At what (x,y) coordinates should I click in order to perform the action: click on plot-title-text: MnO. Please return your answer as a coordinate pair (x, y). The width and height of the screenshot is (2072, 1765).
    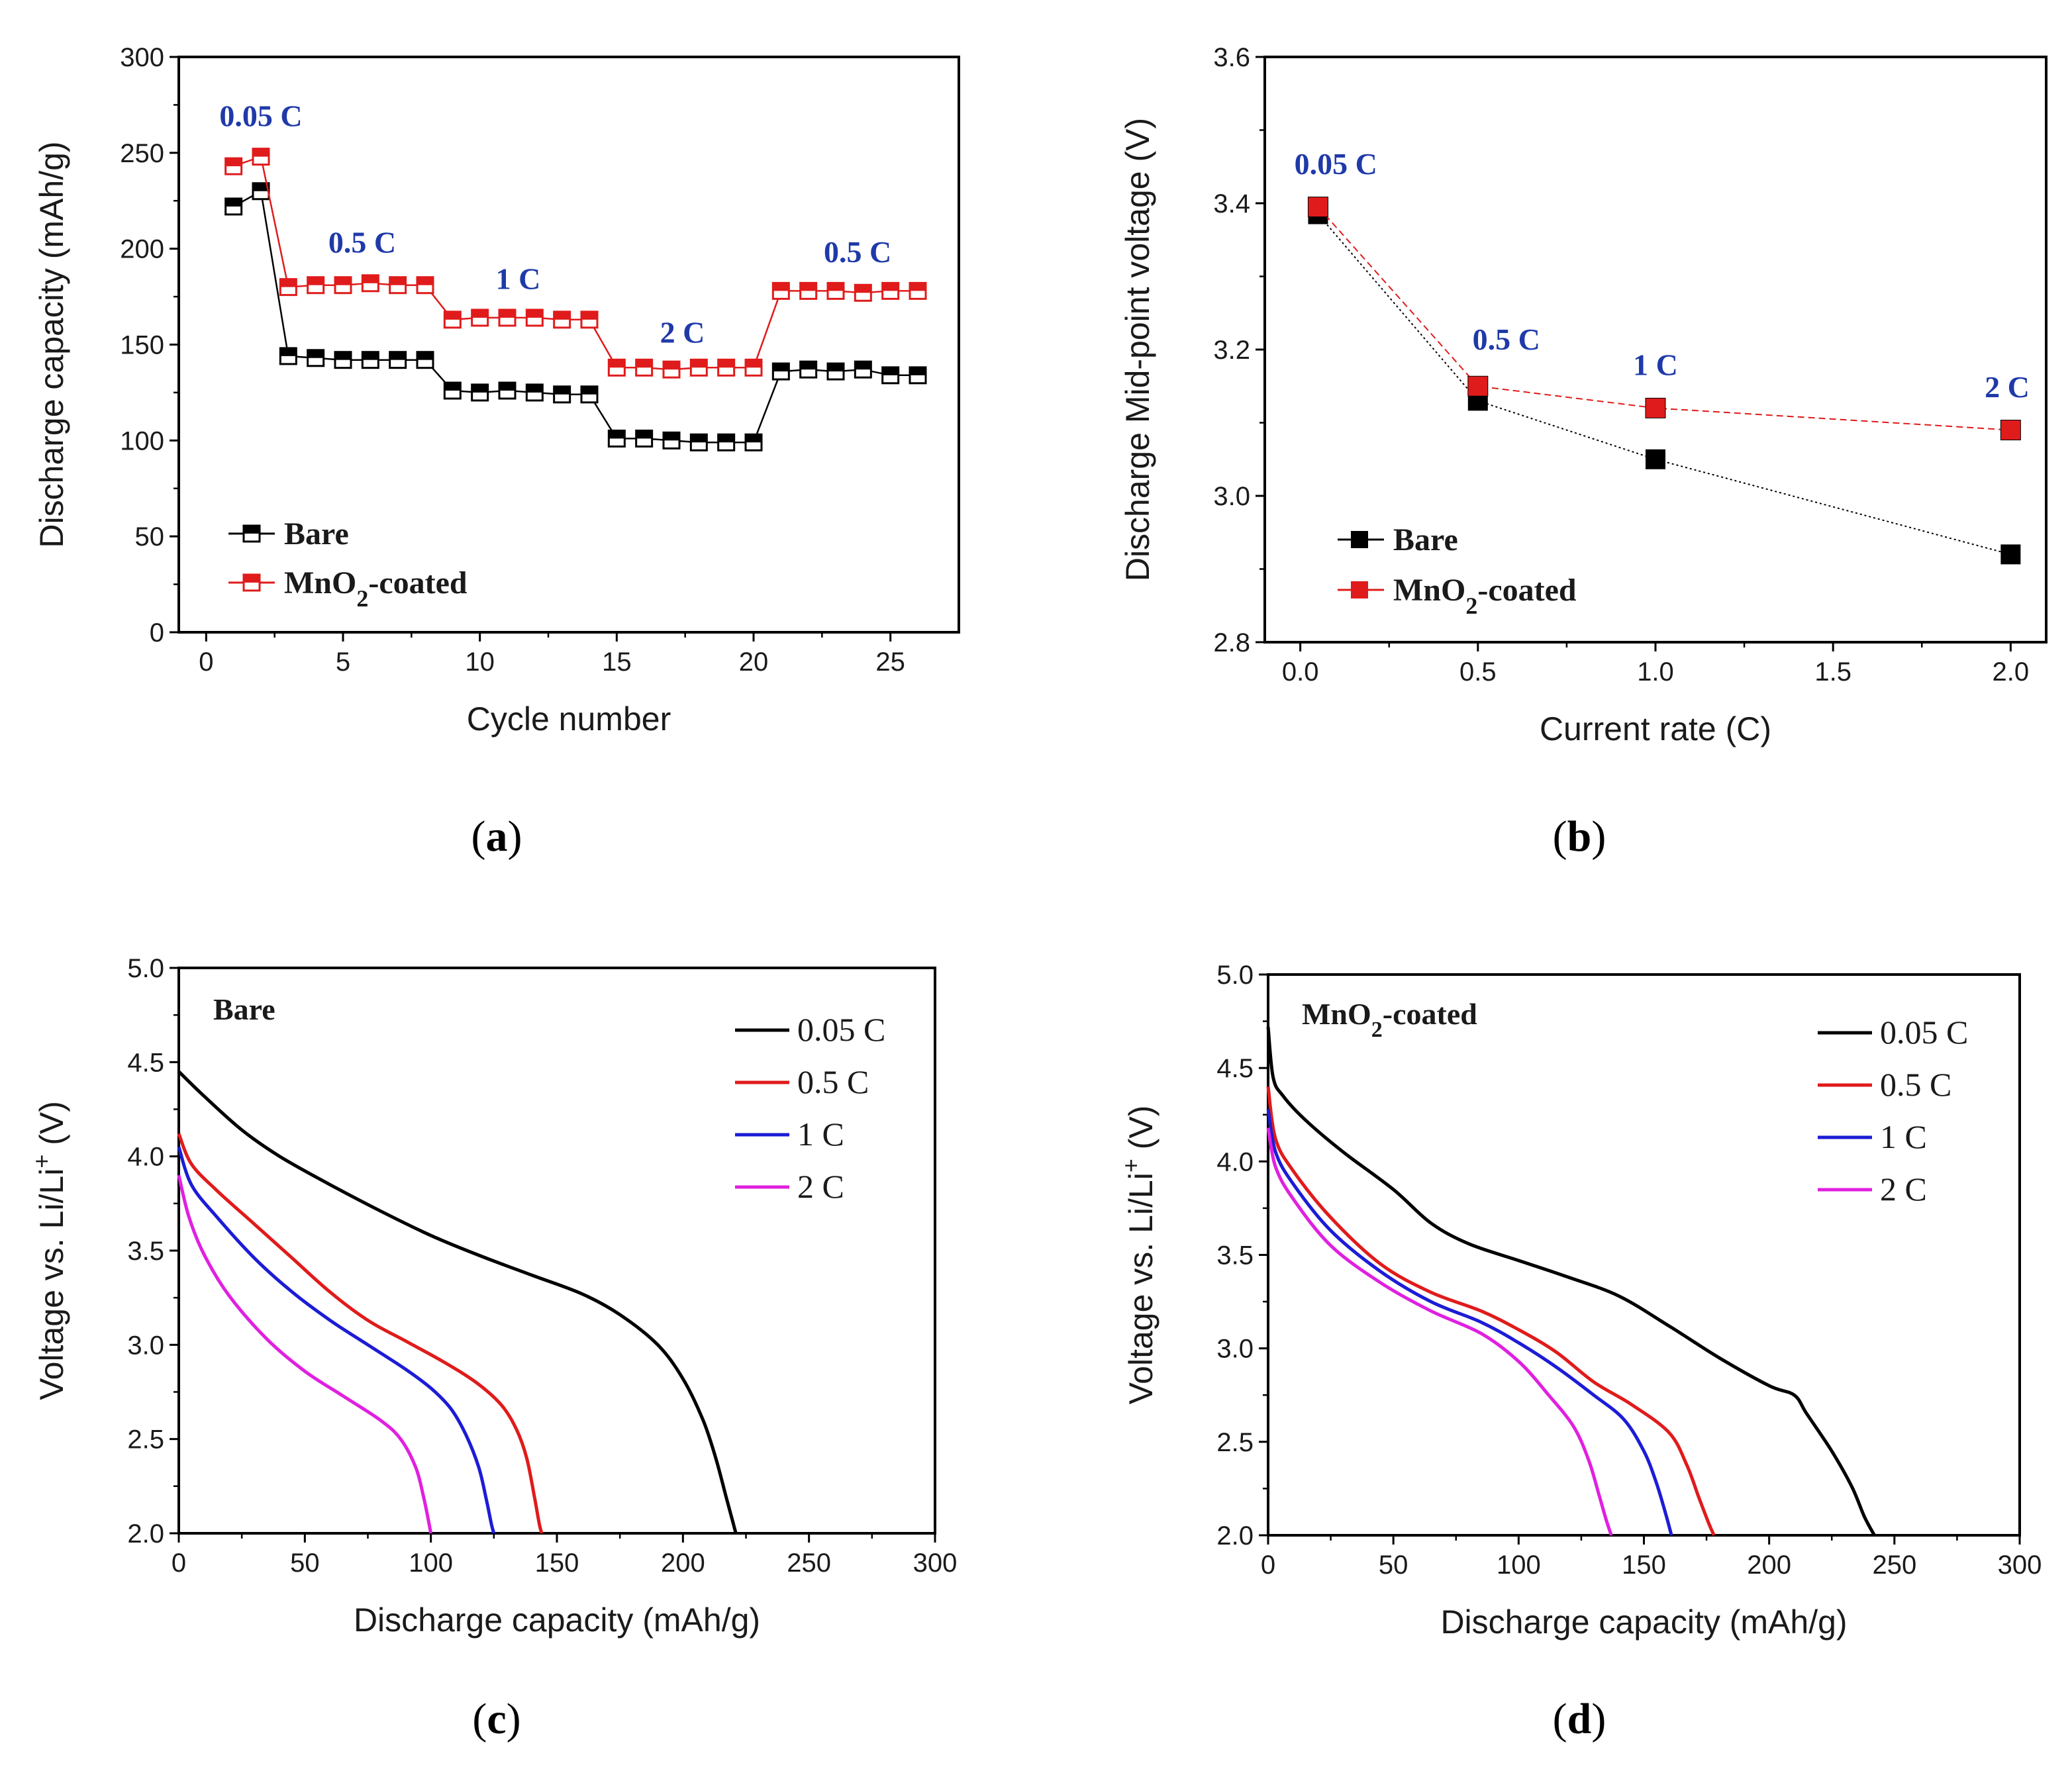
    Looking at the image, I should click on (1336, 1014).